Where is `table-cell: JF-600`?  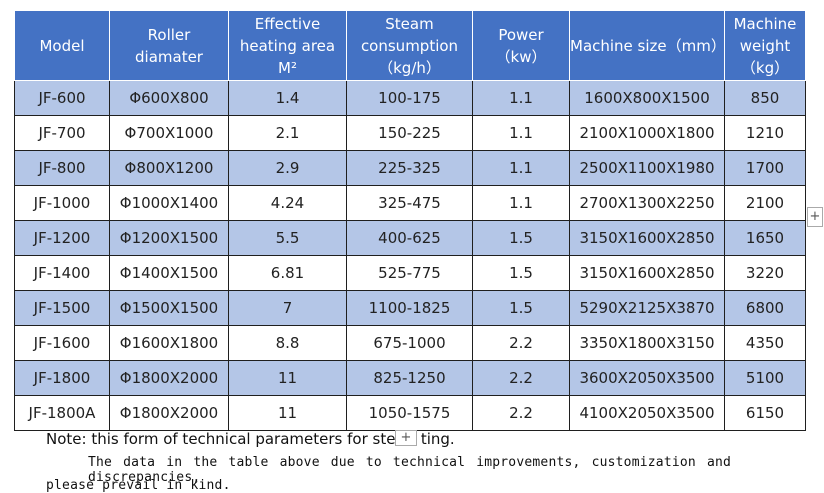
table-cell: JF-600 is located at coordinates (62, 98).